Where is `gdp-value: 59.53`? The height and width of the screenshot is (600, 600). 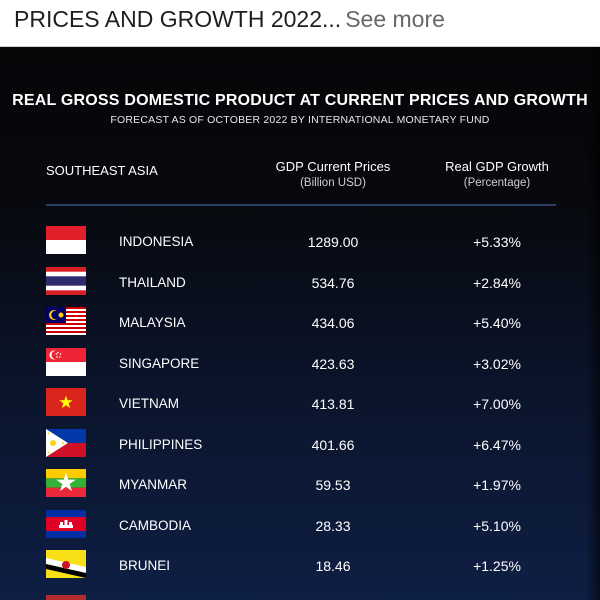
gdp-value: 59.53 is located at coordinates (333, 485).